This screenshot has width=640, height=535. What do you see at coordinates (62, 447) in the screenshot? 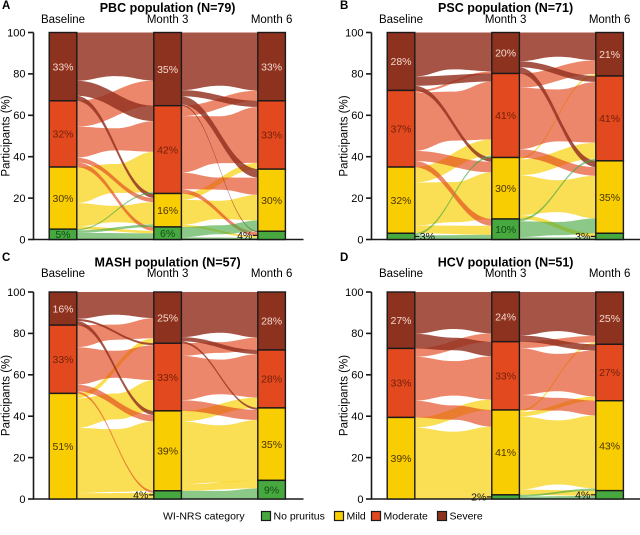
I see `svg-text: 51%` at bounding box center [62, 447].